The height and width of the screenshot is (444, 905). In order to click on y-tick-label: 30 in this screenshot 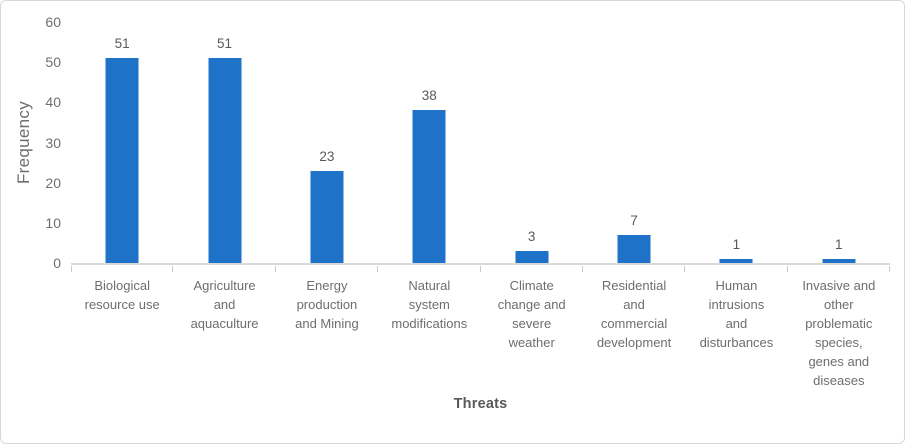, I will do `click(53, 142)`.